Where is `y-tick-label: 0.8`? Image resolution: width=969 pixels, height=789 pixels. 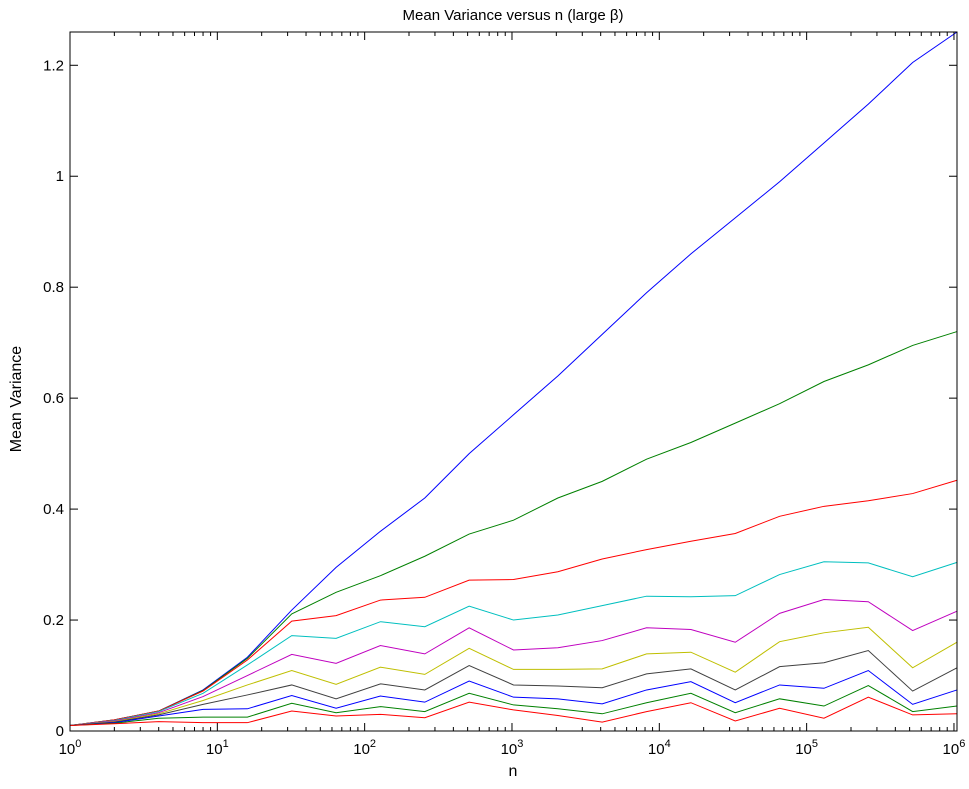 y-tick-label: 0.8 is located at coordinates (53, 287).